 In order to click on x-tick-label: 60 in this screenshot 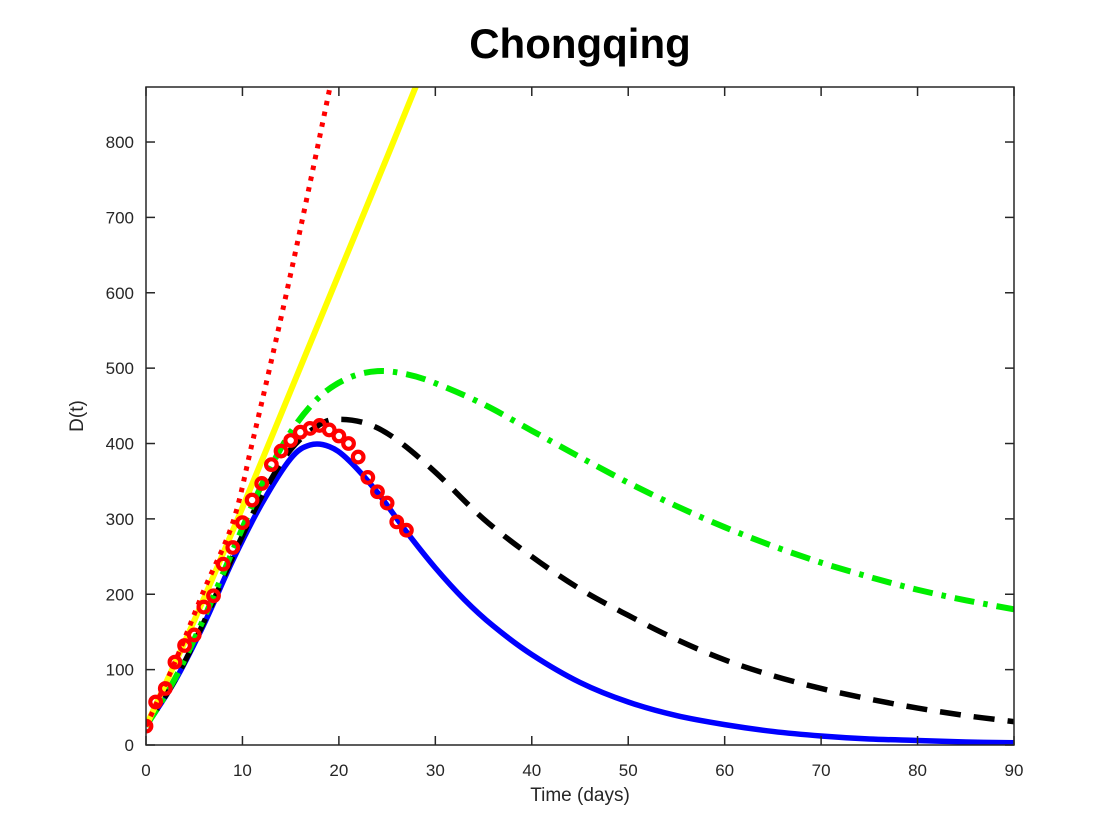, I will do `click(724, 770)`.